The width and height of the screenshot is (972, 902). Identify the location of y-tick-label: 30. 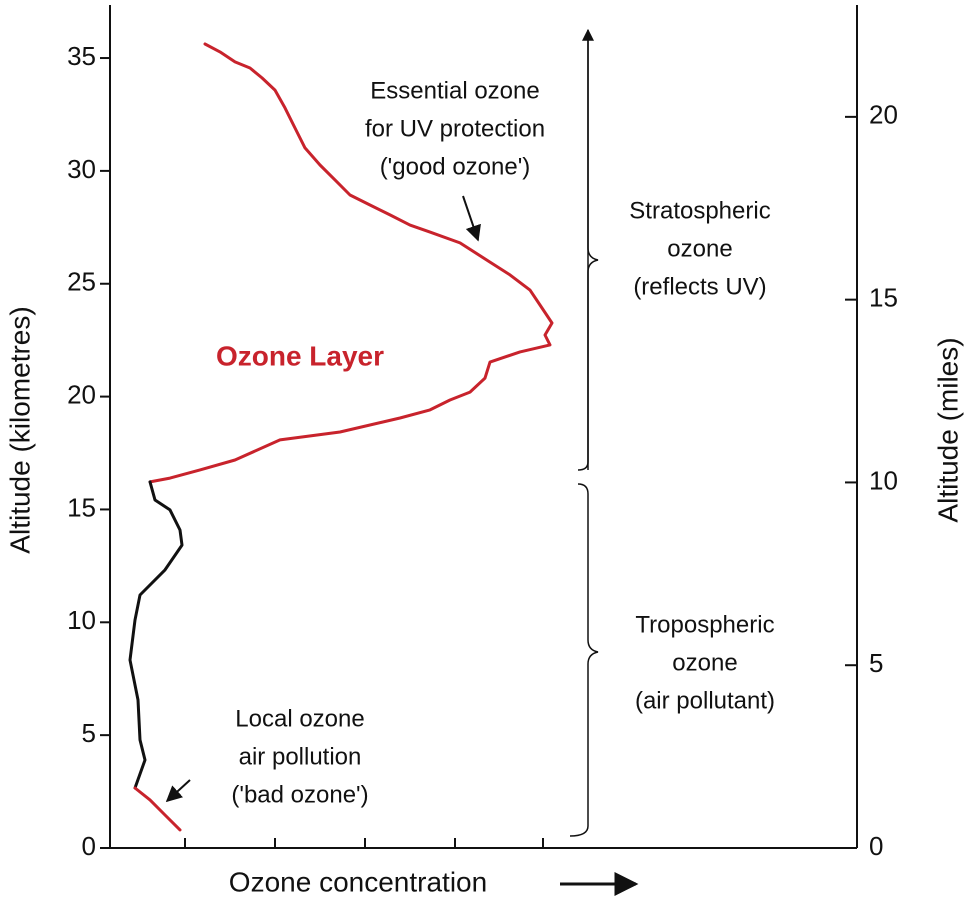
(81, 169).